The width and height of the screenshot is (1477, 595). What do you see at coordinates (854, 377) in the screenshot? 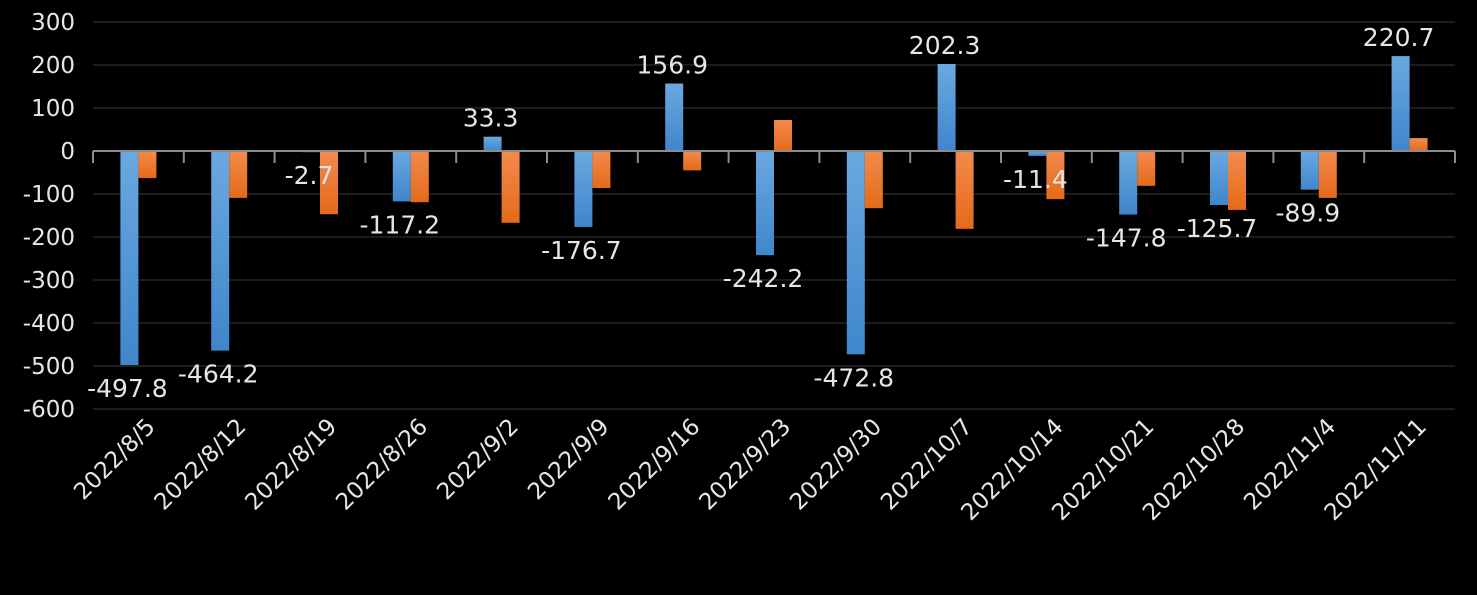
I see `data-label: -472.8` at bounding box center [854, 377].